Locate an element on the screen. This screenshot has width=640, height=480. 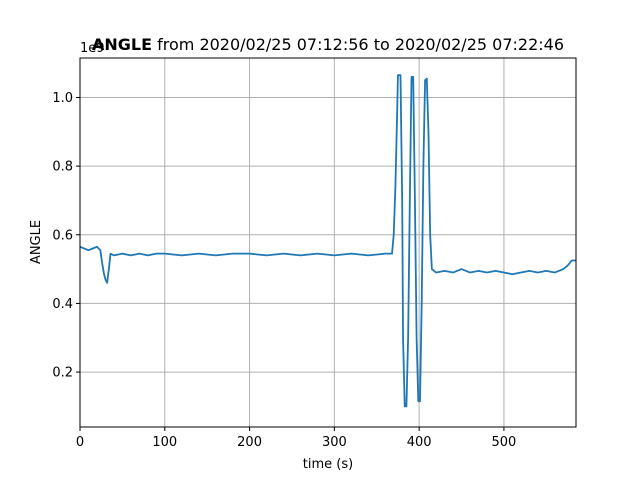
x-tick-label: 400 is located at coordinates (419, 442).